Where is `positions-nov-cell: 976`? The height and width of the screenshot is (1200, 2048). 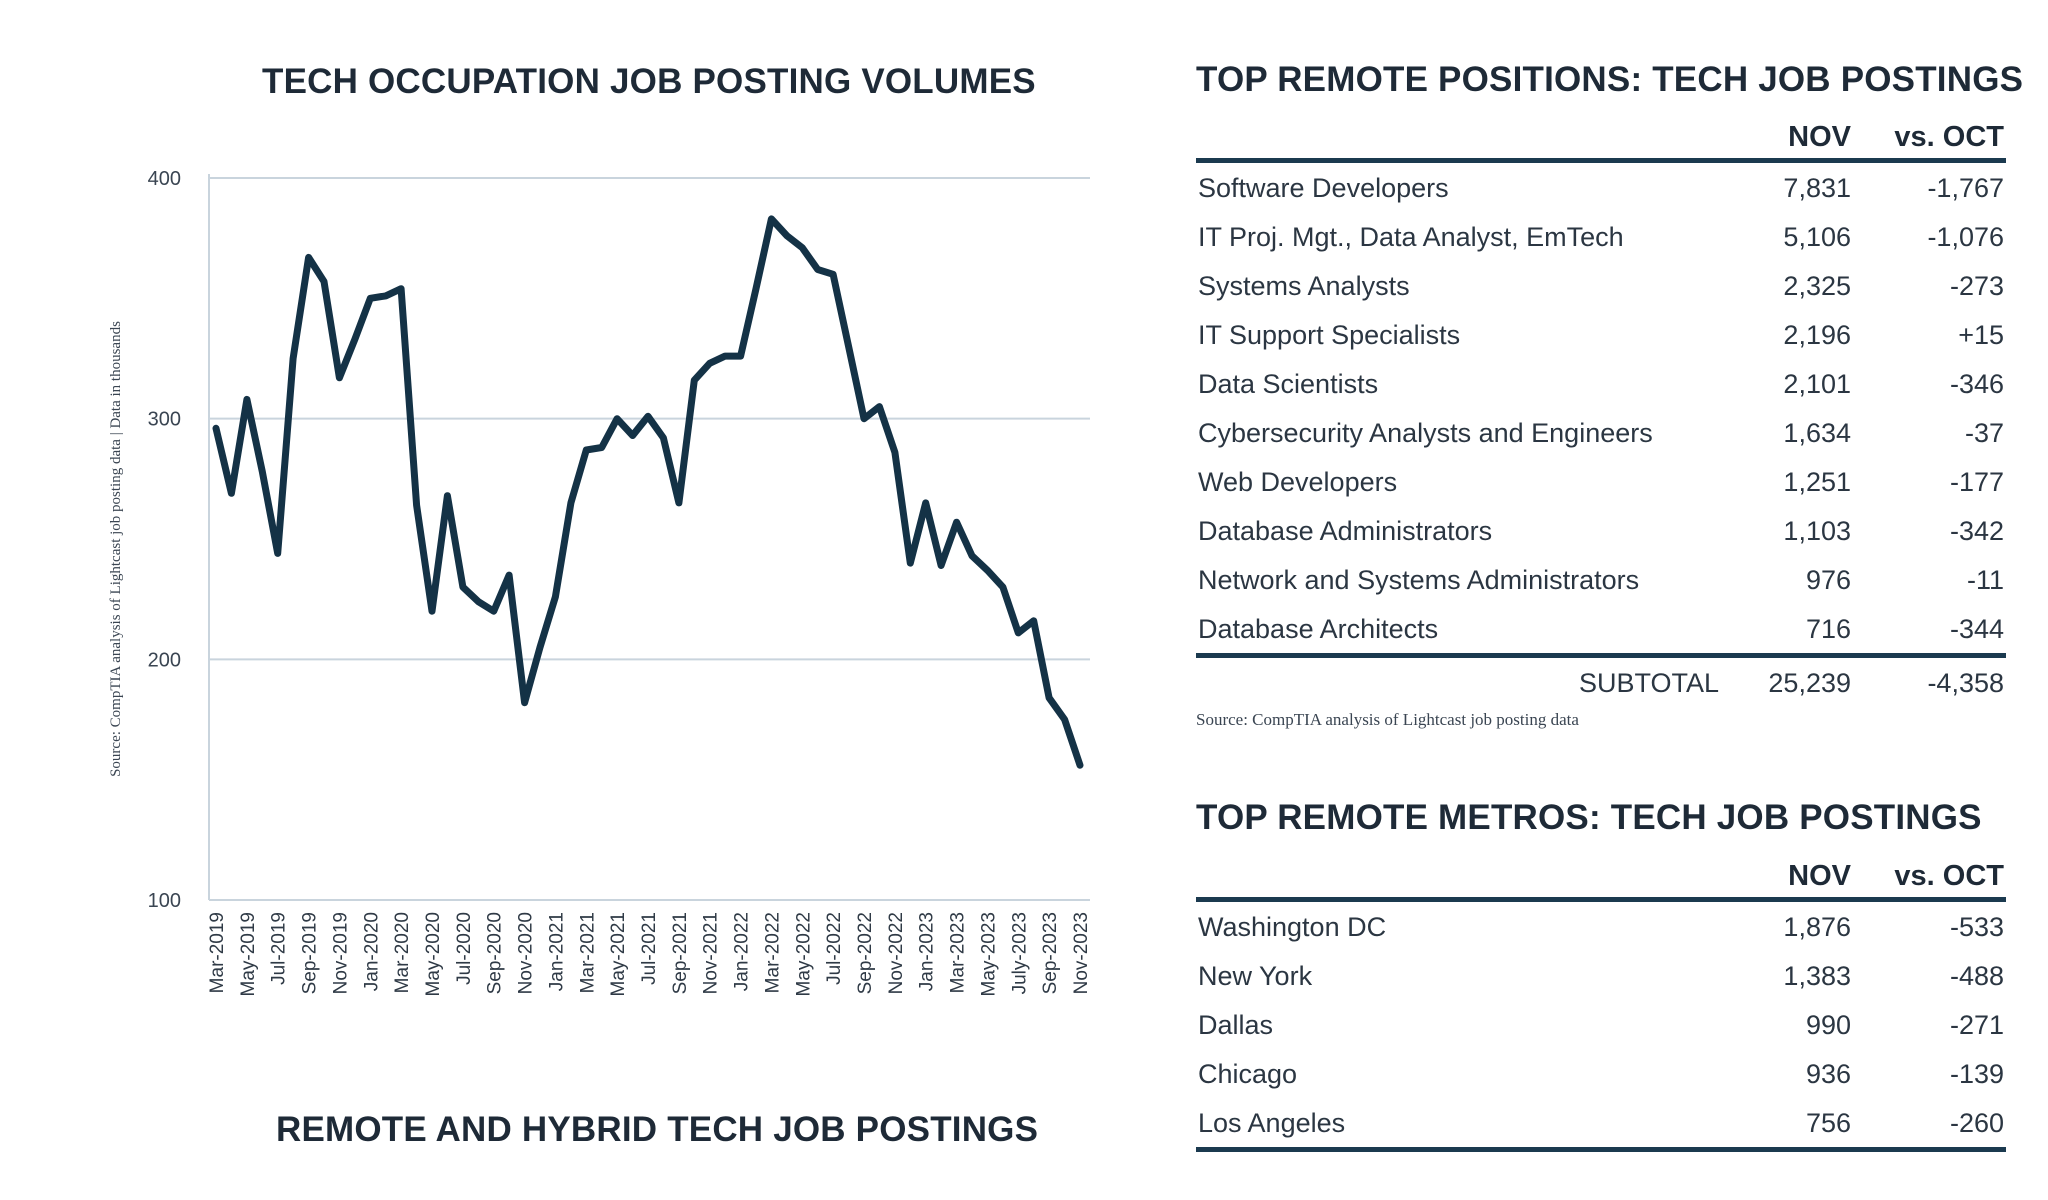 positions-nov-cell: 976 is located at coordinates (1828, 580).